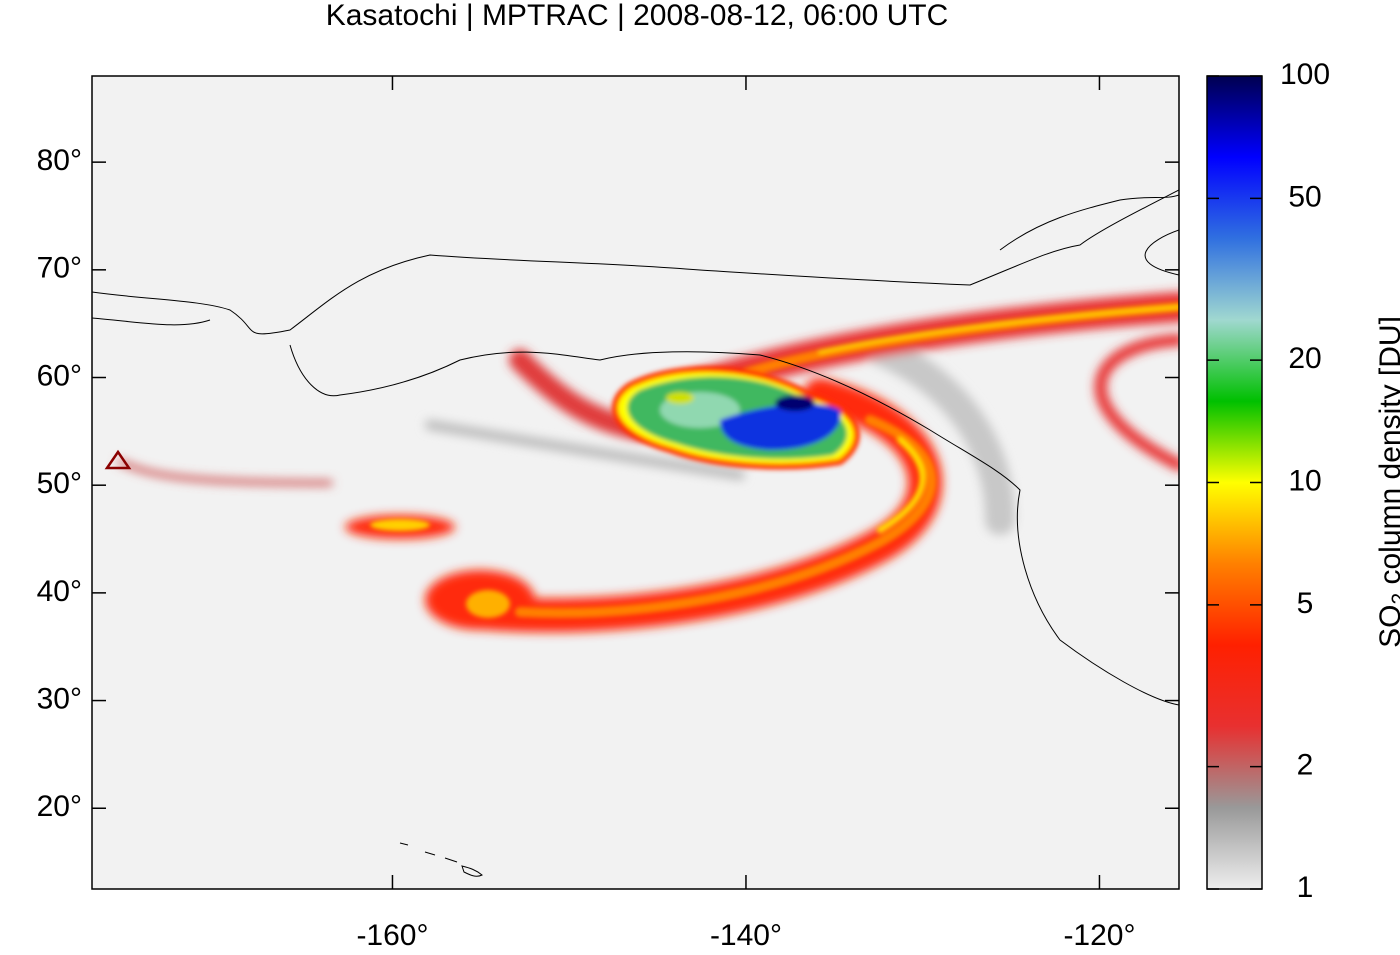  What do you see at coordinates (1394, 599) in the screenshot?
I see `colorbar-label-subscript: 2` at bounding box center [1394, 599].